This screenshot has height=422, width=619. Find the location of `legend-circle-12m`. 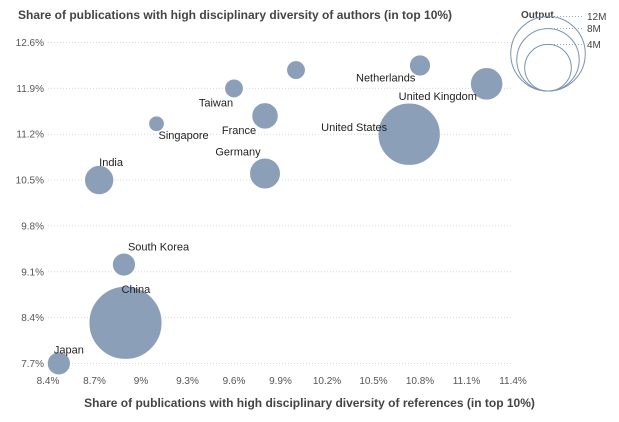

legend-circle-12m is located at coordinates (548, 53).